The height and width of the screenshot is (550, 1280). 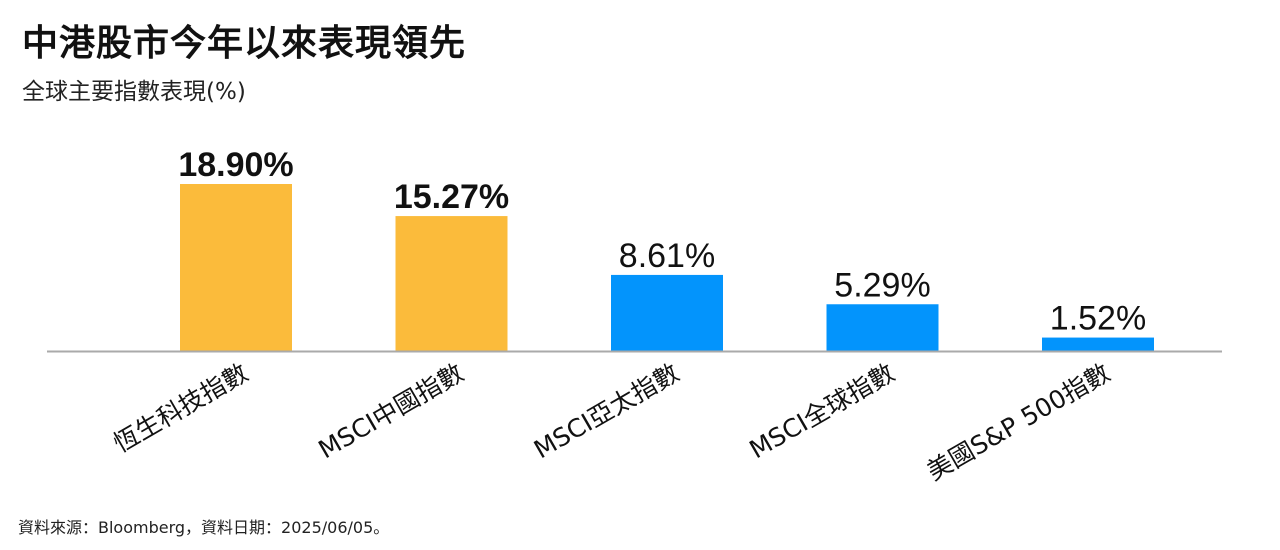 What do you see at coordinates (181, 408) in the screenshot?
I see `category-label-1: 恆生科技指數` at bounding box center [181, 408].